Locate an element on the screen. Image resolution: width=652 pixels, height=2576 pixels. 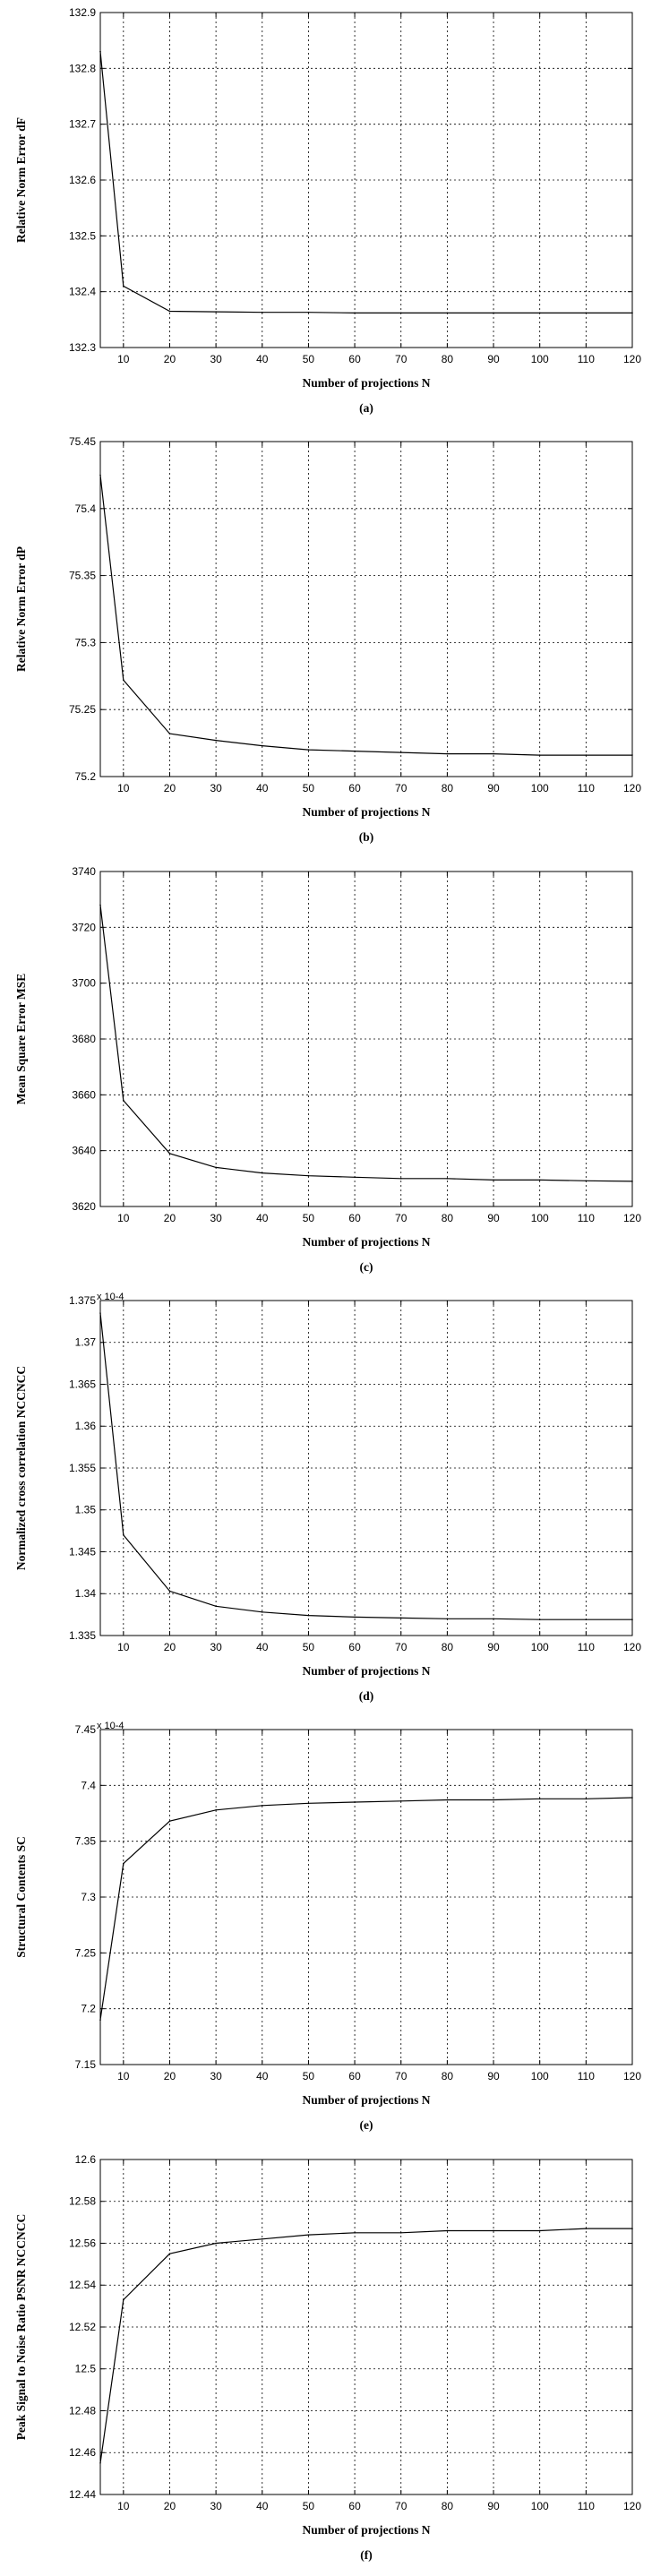
panel-caption: (d) is located at coordinates (366, 1696).